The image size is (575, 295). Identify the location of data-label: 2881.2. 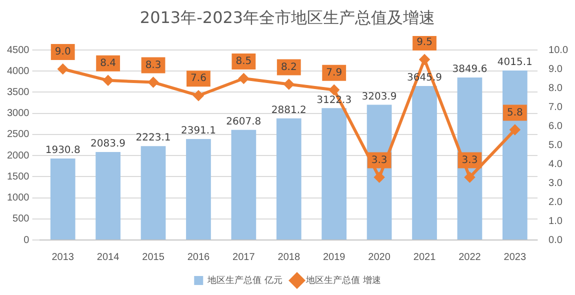
(288, 110).